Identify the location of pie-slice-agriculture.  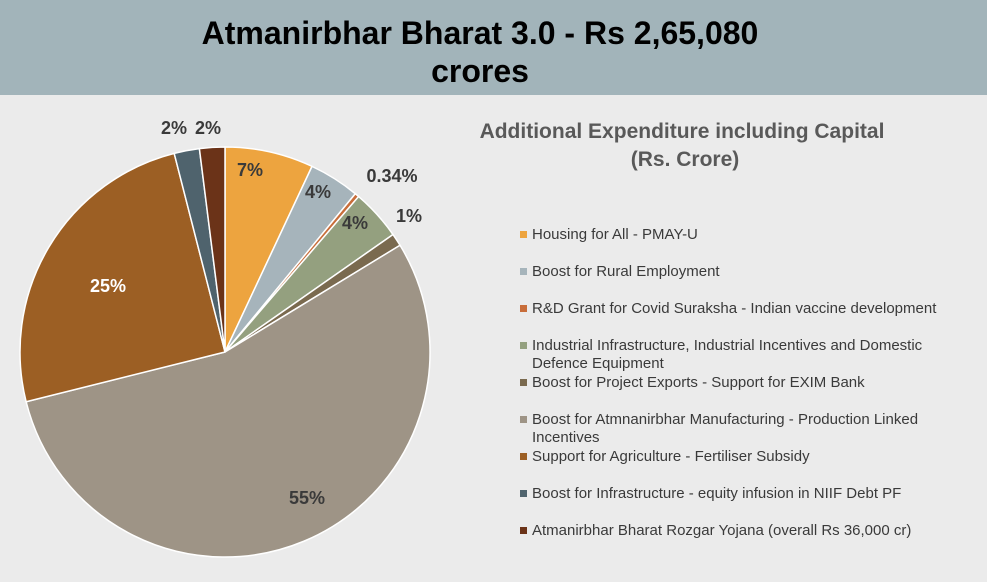
(122, 277).